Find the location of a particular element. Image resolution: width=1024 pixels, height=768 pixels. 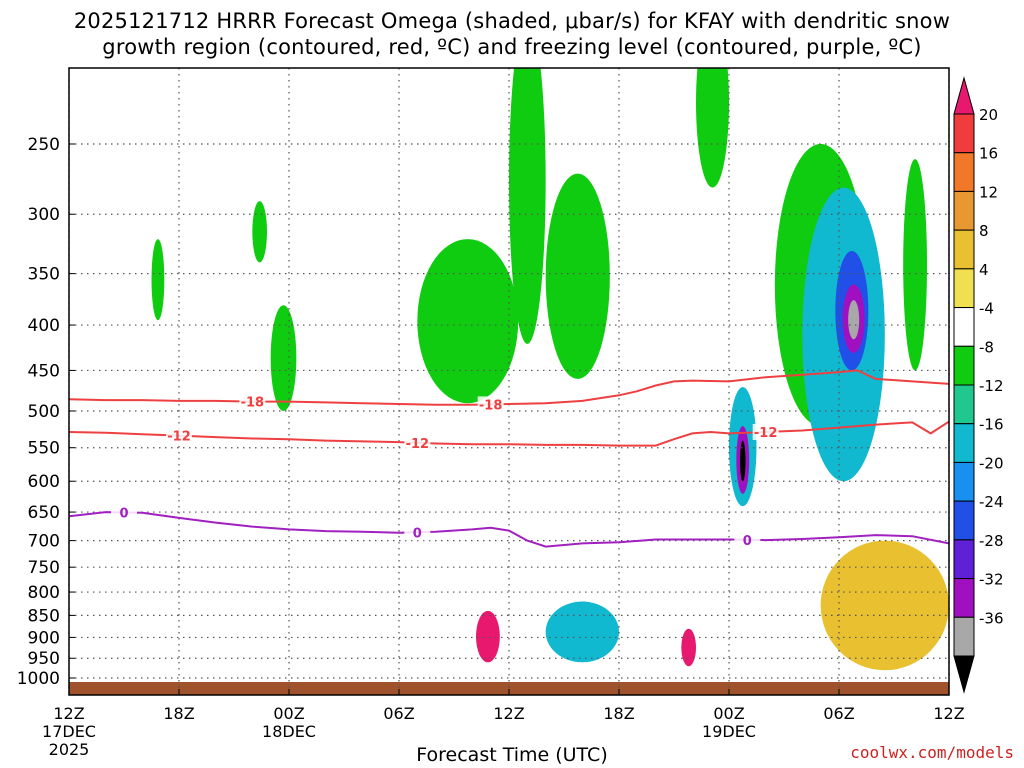

colorbar-label-3: 8 is located at coordinates (984, 231).